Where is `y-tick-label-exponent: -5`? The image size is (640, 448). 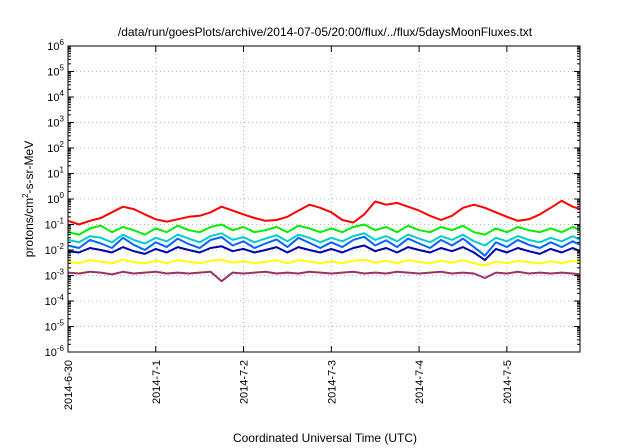 y-tick-label-exponent: -5 is located at coordinates (61, 323).